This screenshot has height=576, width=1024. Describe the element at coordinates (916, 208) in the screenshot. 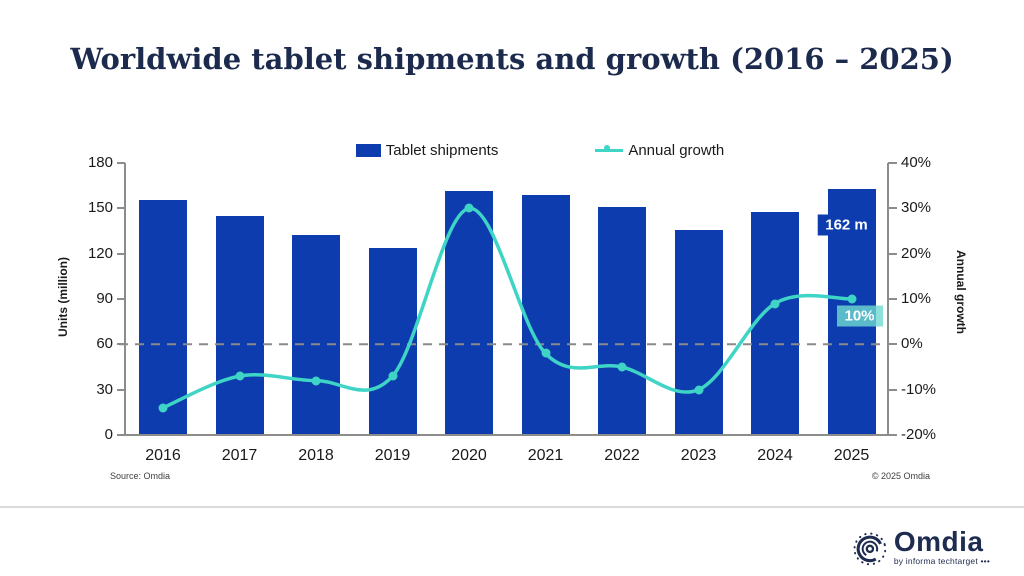

I see `right-axis-tick-label: 30%` at that location.